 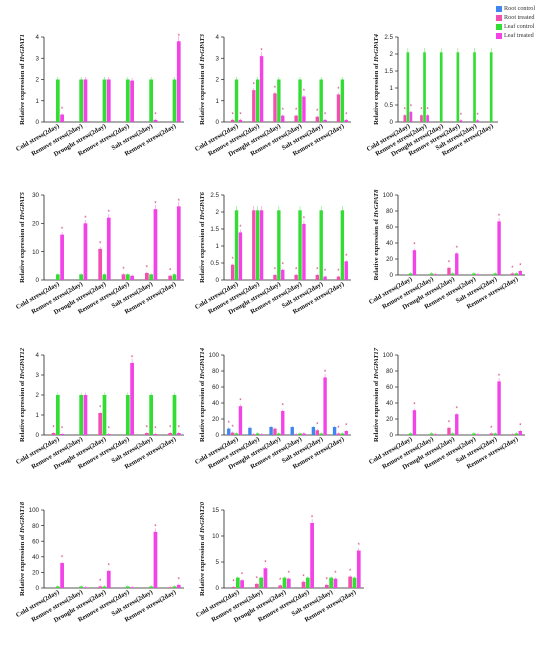 I want to click on y-tick-label: 0.5, so click(x=388, y=105).